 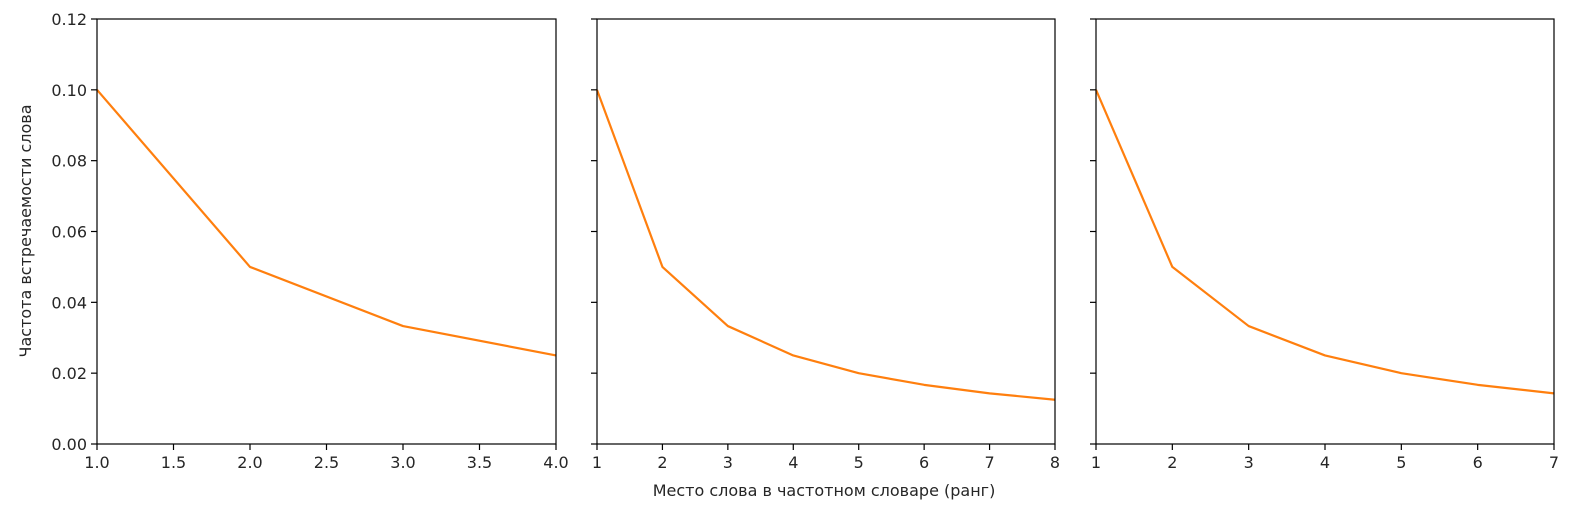 I want to click on y-tick-label: 0.00, so click(x=69, y=444).